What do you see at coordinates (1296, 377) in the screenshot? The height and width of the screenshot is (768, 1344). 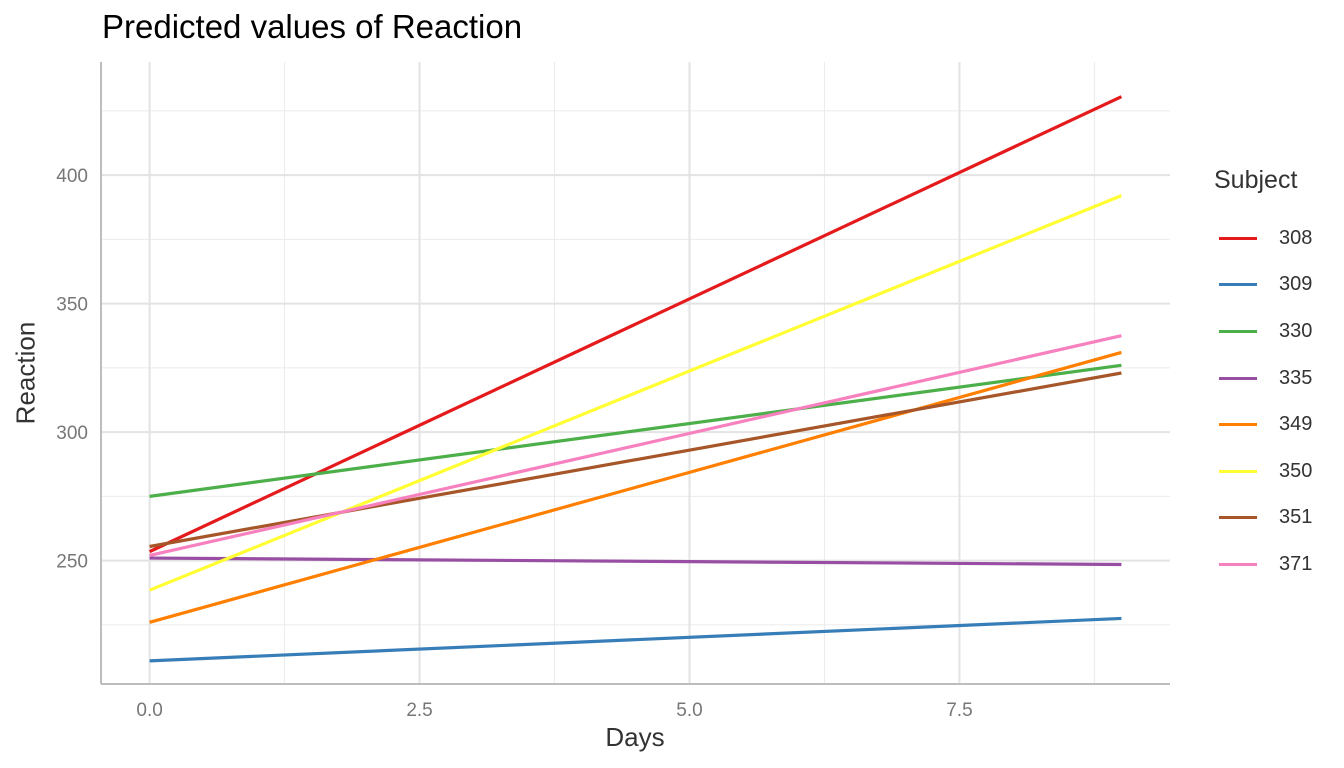 I see `legend-label: 335` at bounding box center [1296, 377].